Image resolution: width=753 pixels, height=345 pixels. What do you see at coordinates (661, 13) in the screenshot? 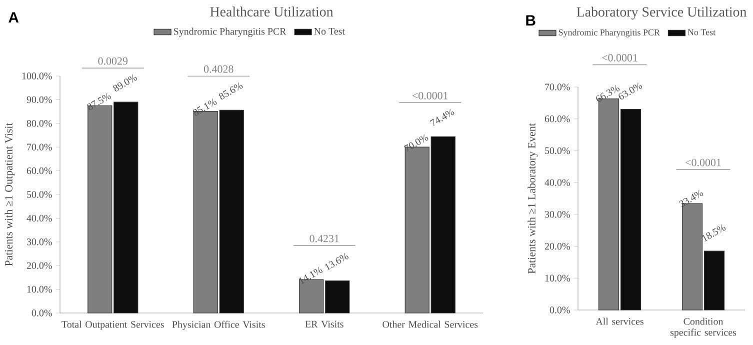
I see `chart-title: Laboratory Service Utilization` at bounding box center [661, 13].